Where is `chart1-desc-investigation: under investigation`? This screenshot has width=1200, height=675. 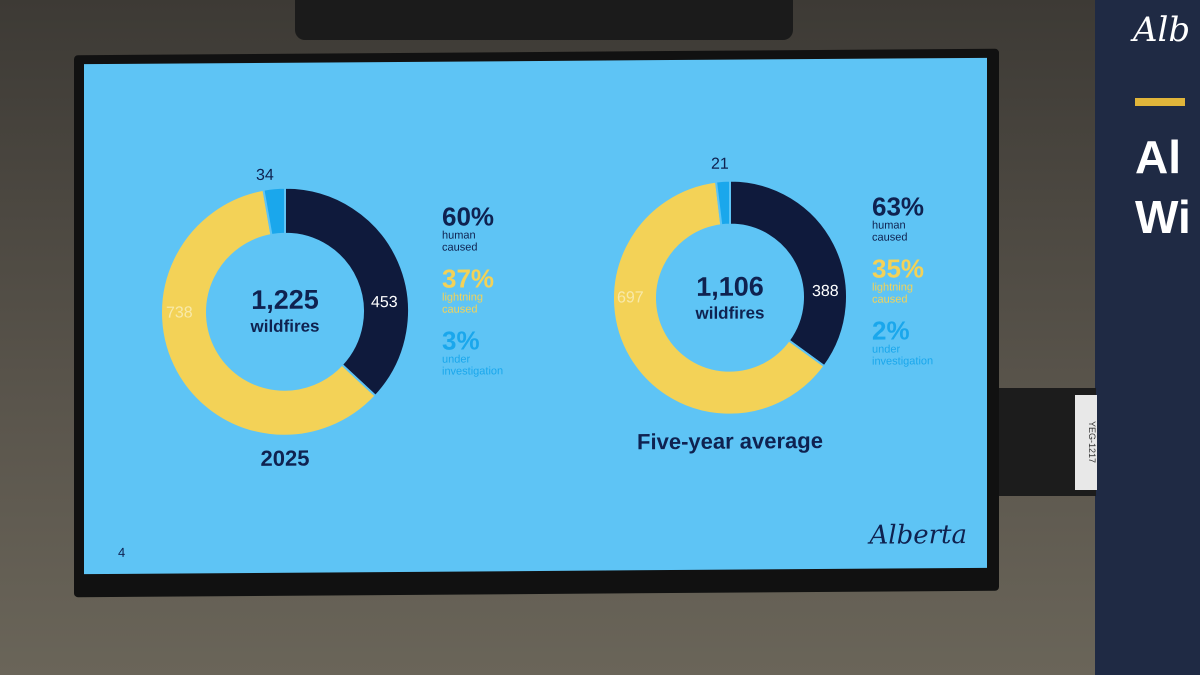
chart1-desc-investigation: under investigation is located at coordinates (473, 365).